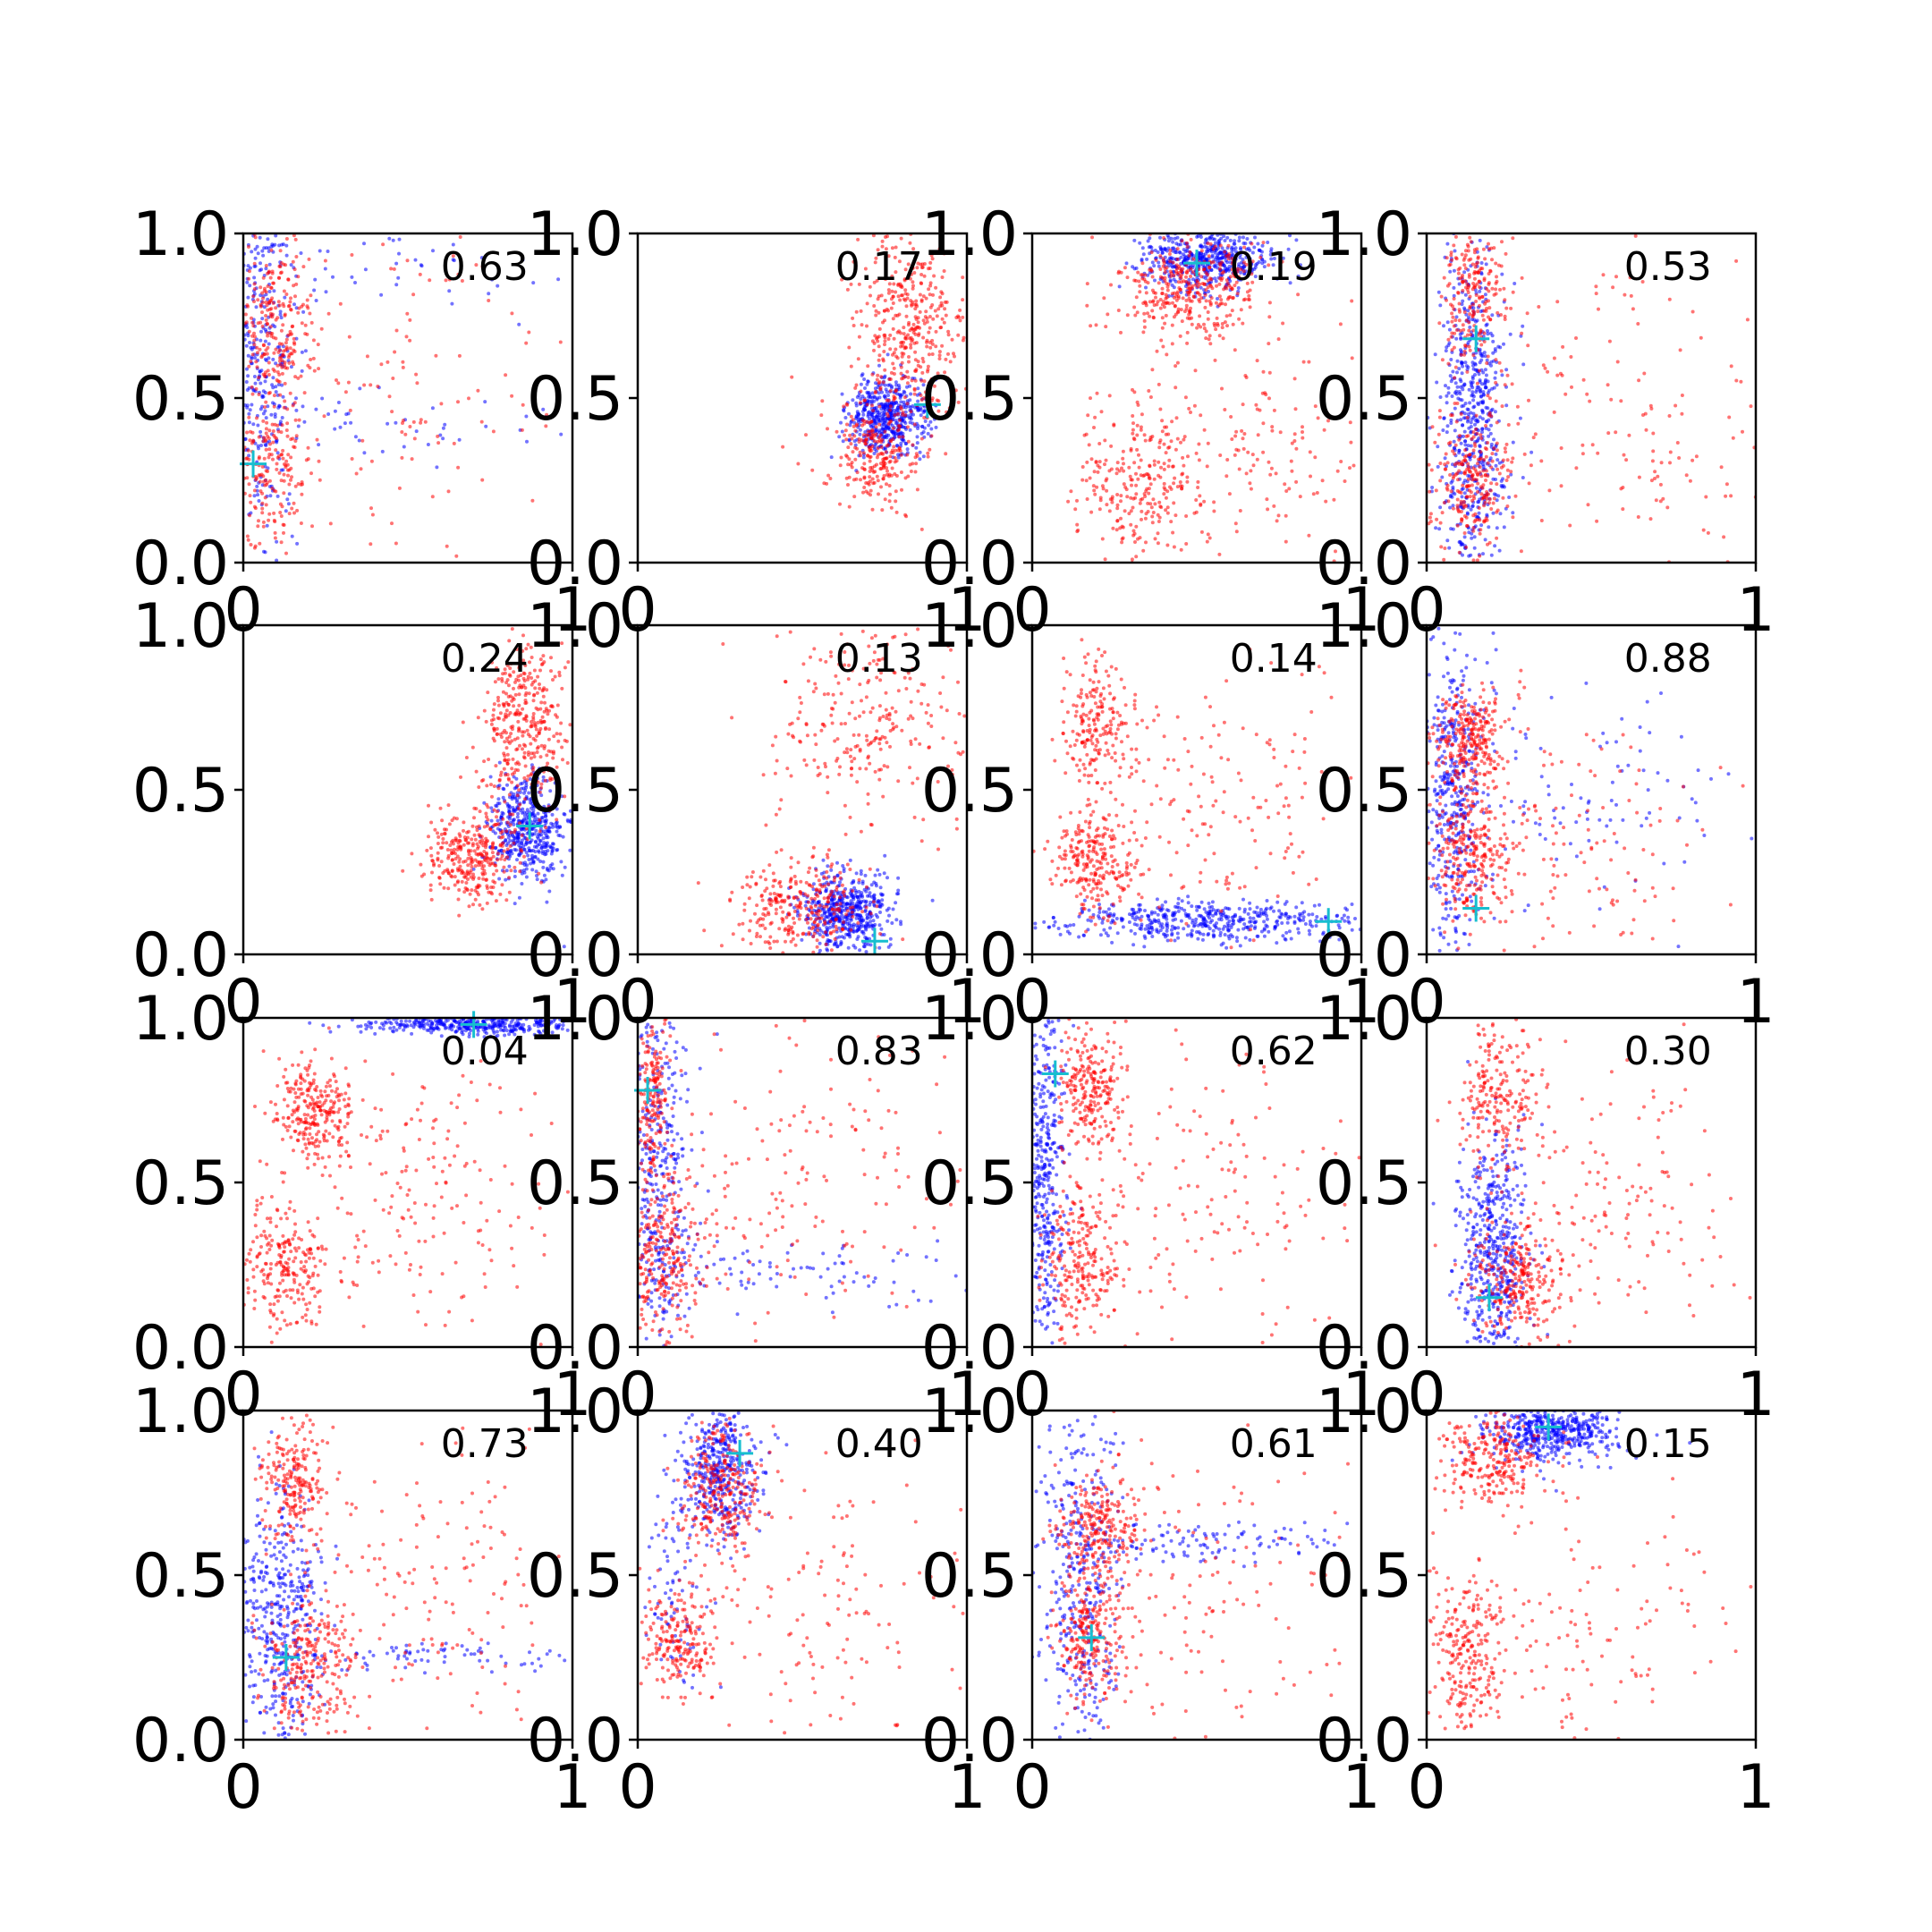 The width and height of the screenshot is (1932, 1932). I want to click on subplot-2: 0.17, so click(799, 402).